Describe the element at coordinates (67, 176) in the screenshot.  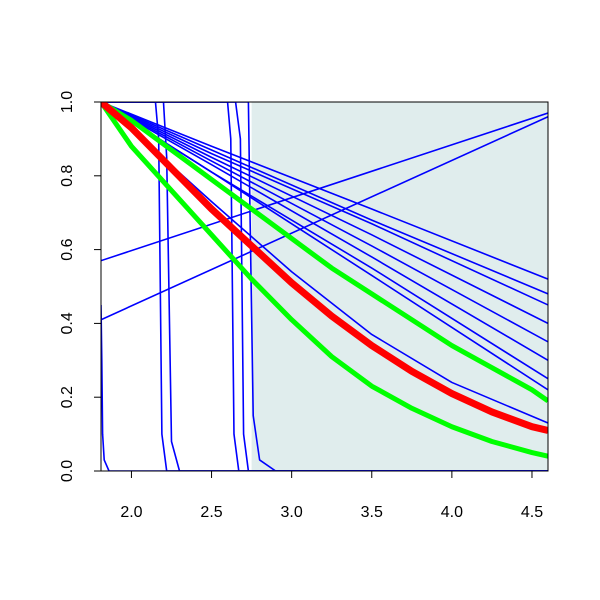
I see `y-tick-label: 0.8` at that location.